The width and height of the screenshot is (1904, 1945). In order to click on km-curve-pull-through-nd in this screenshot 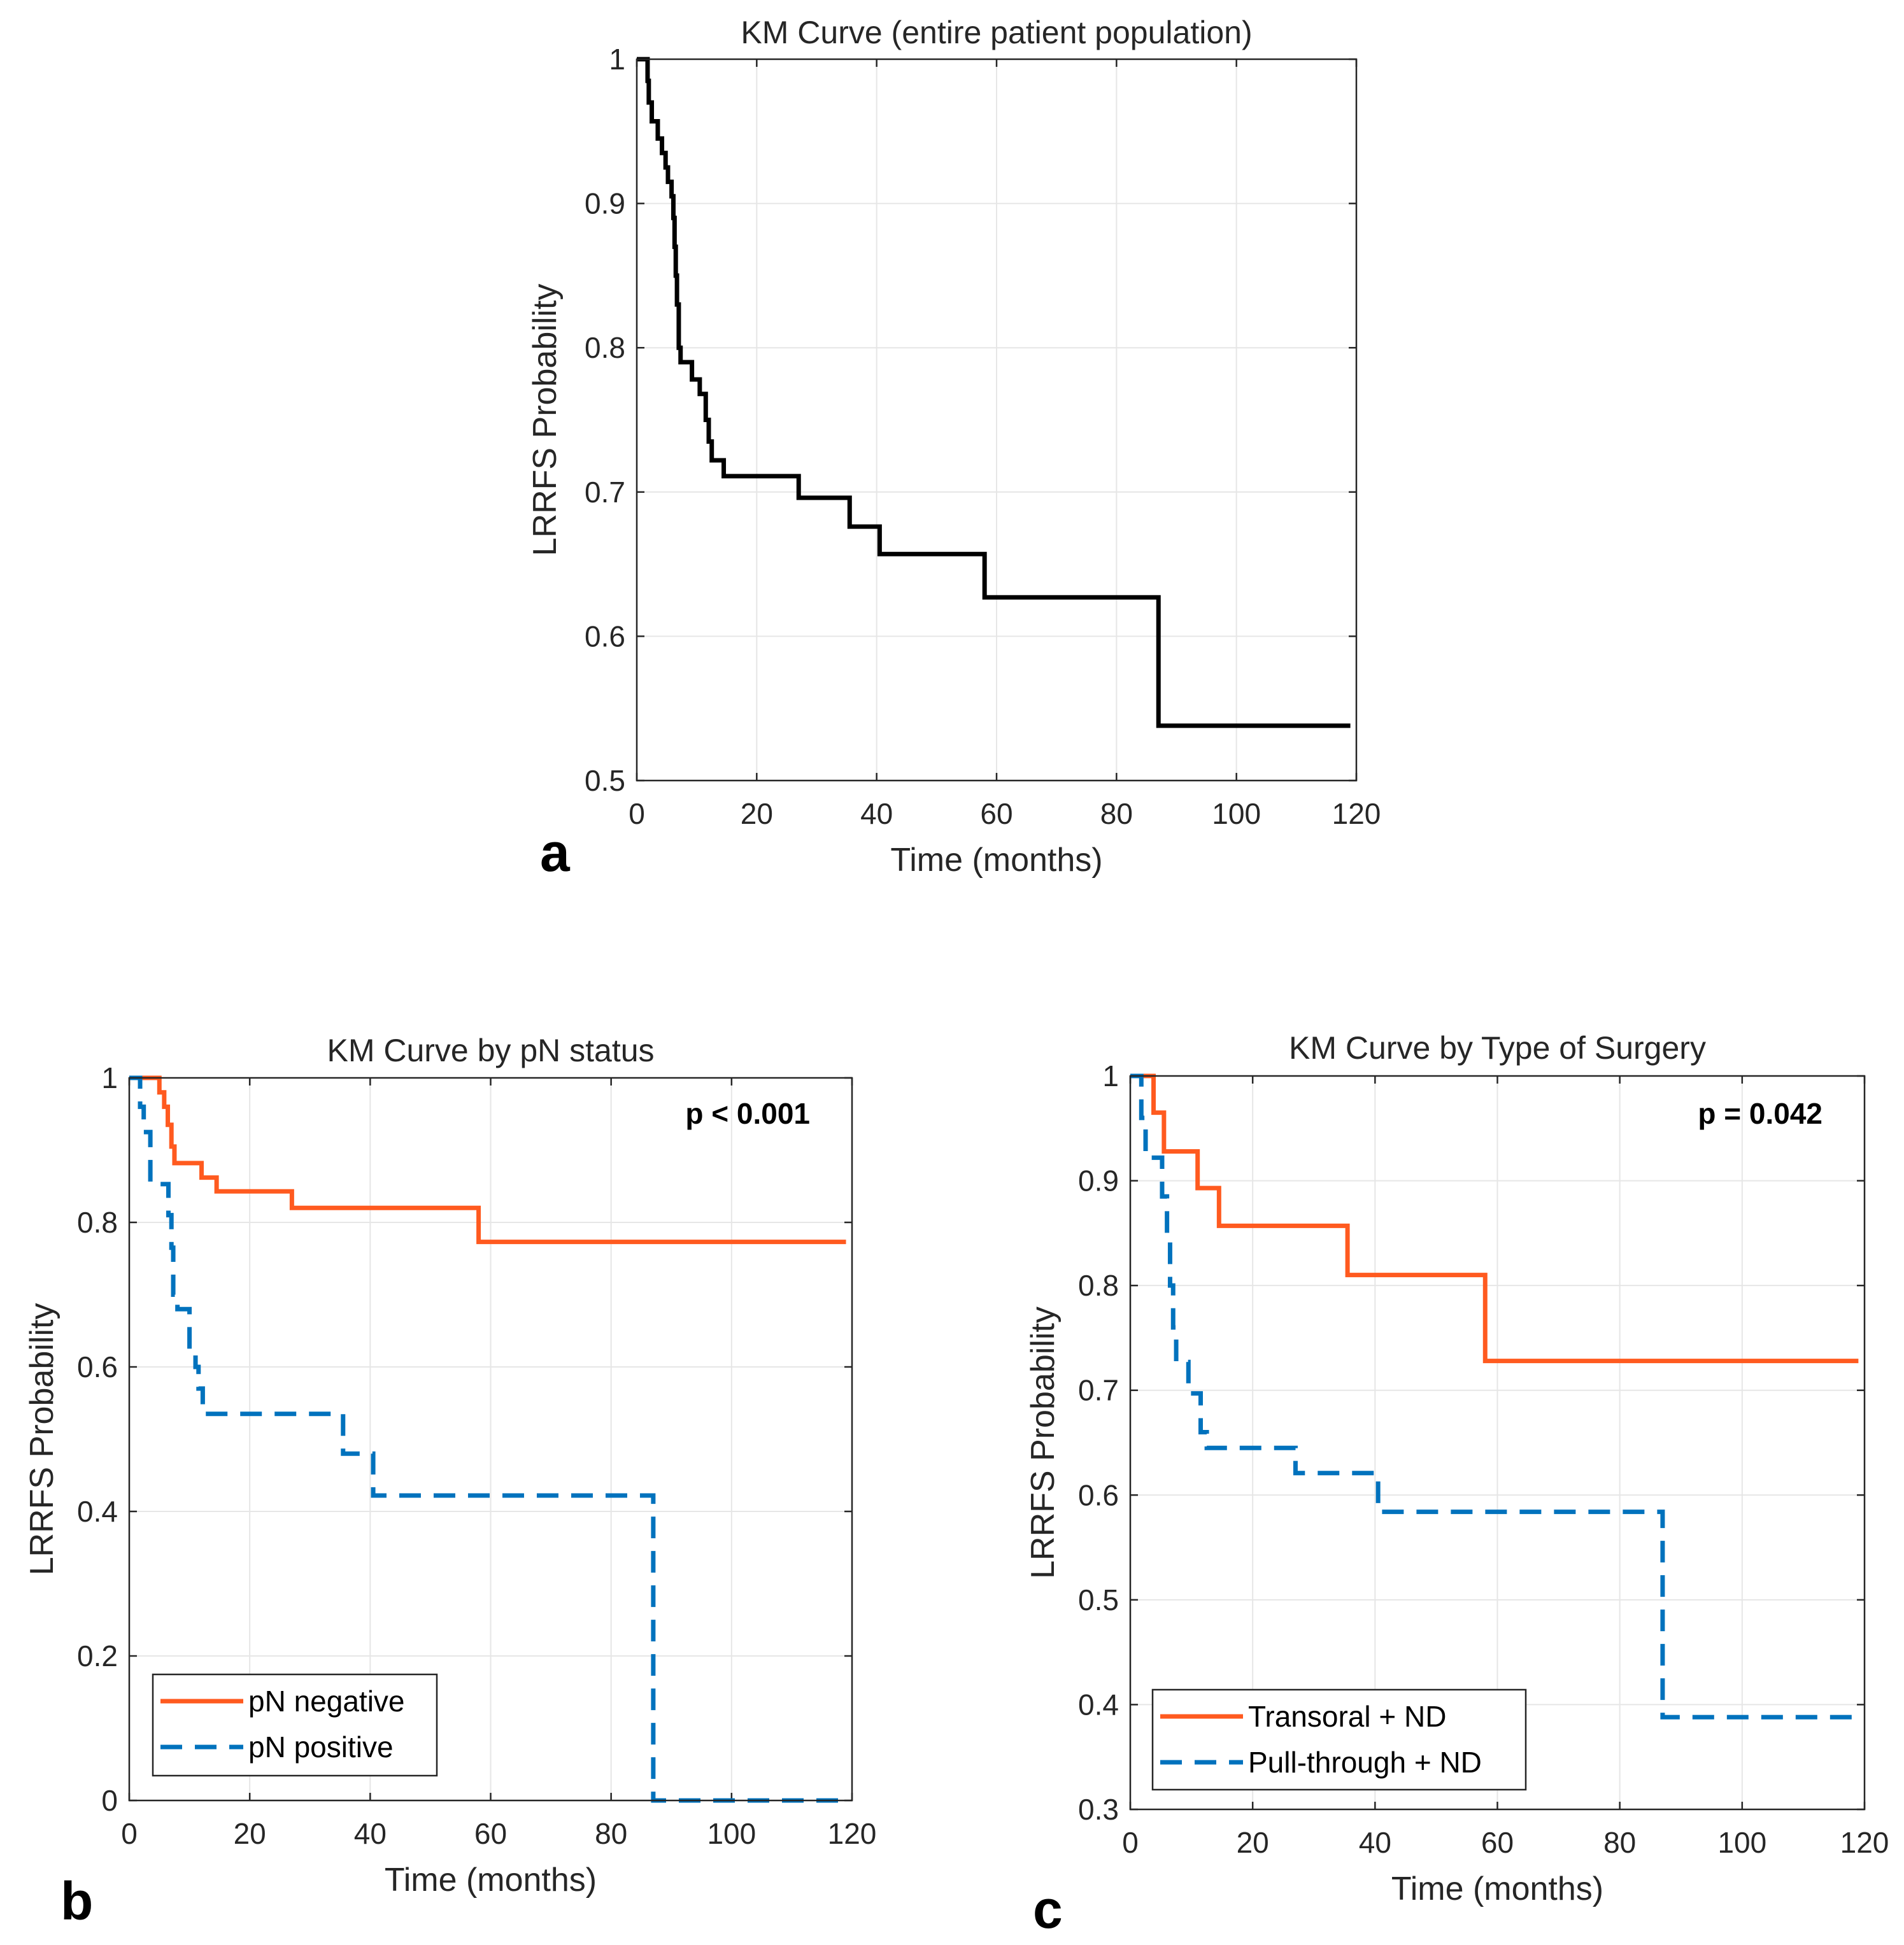, I will do `click(1494, 1396)`.